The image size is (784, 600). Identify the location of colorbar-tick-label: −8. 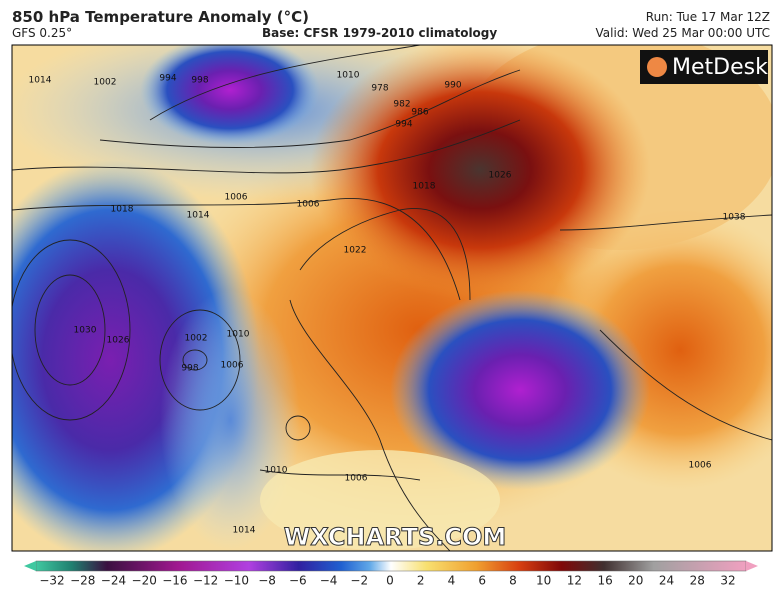
(267, 581).